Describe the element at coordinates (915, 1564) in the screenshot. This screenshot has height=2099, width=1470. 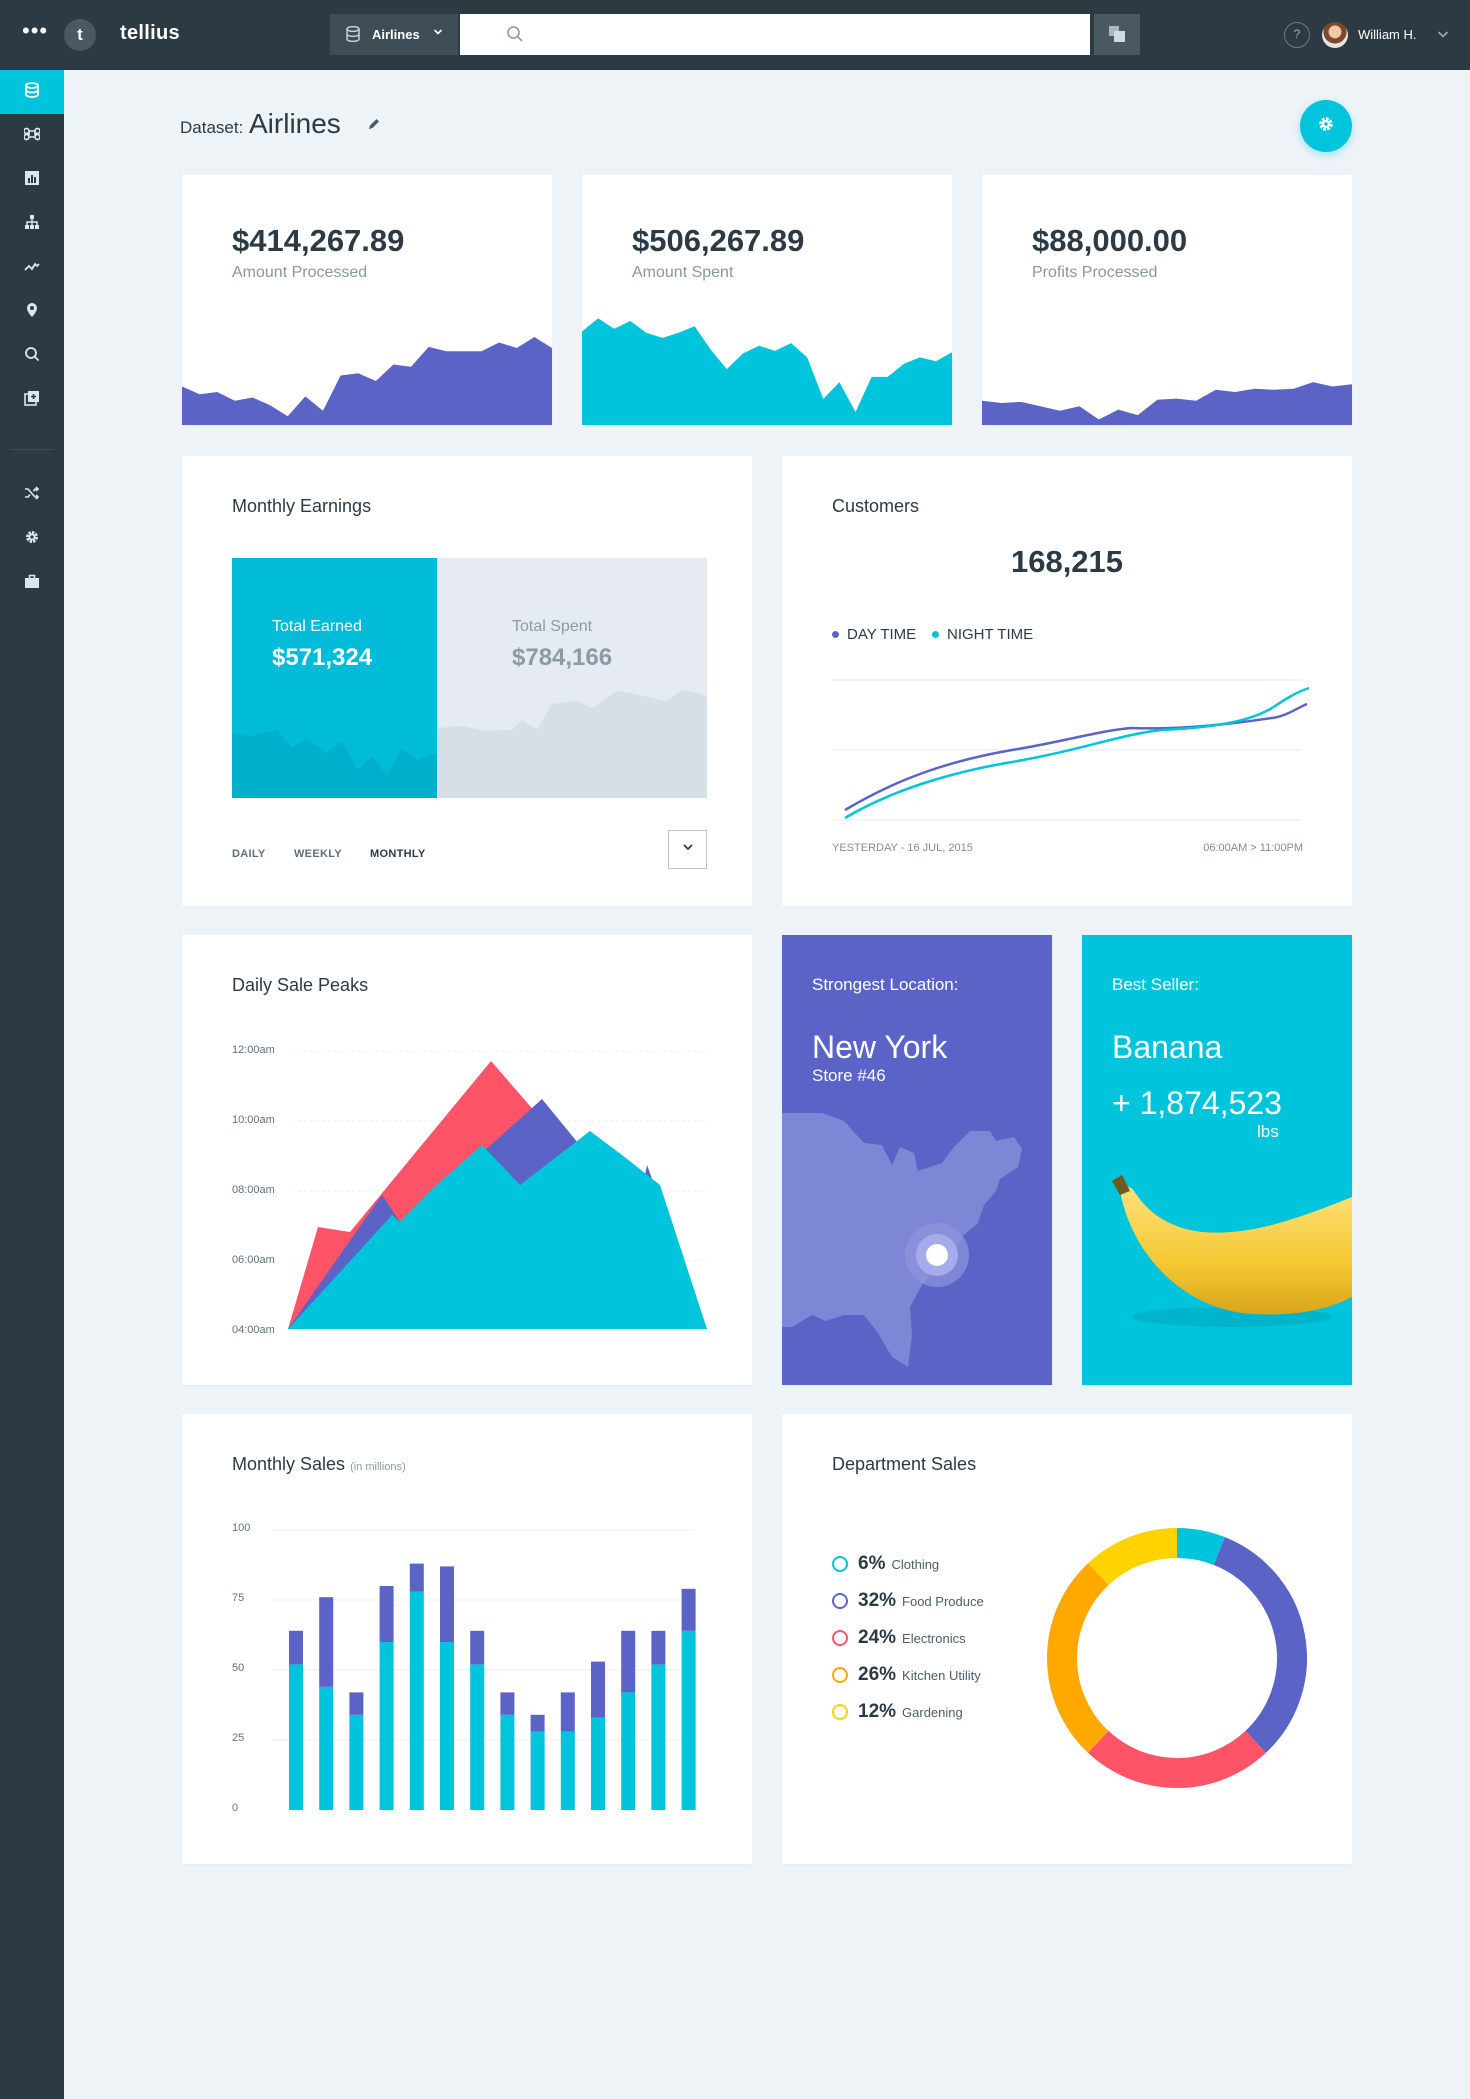
I see `legend-name: Clothing` at that location.